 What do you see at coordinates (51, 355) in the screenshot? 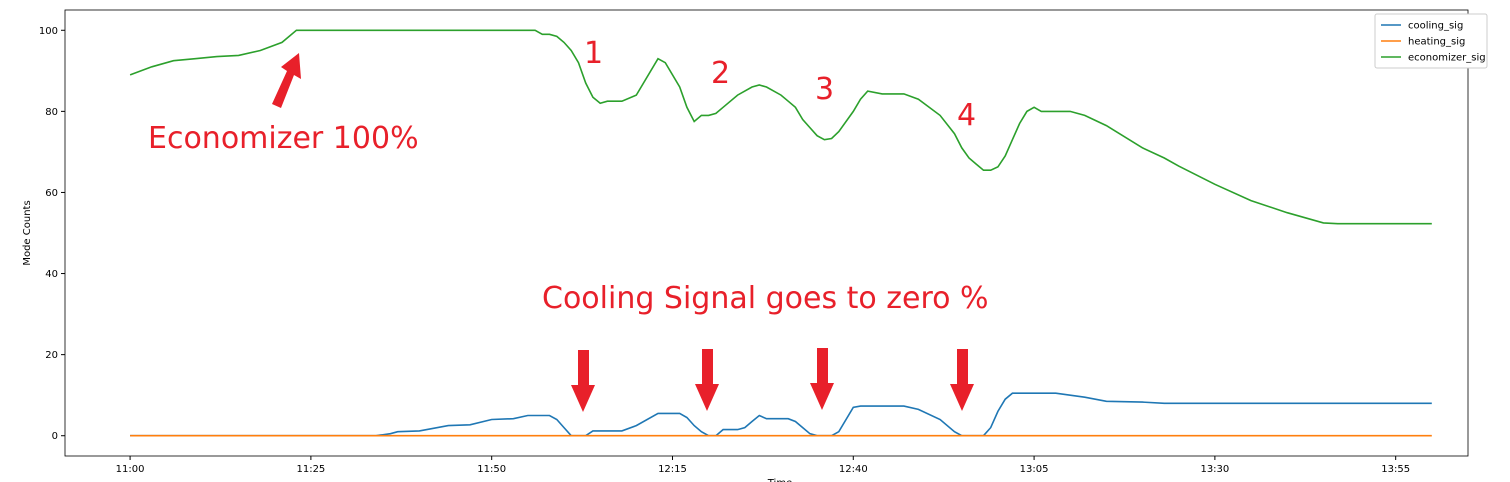
I see `y-tick-label: 20` at bounding box center [51, 355].